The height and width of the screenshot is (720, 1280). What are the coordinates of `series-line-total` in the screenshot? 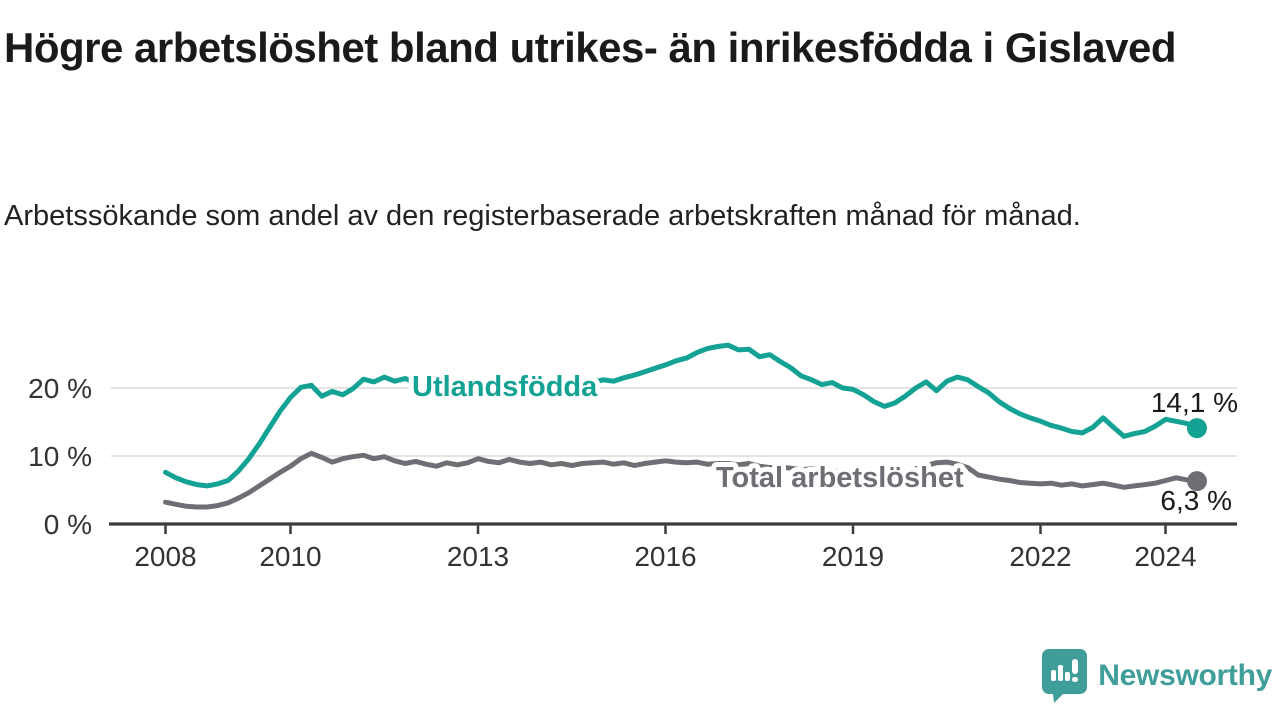 It's located at (681, 480).